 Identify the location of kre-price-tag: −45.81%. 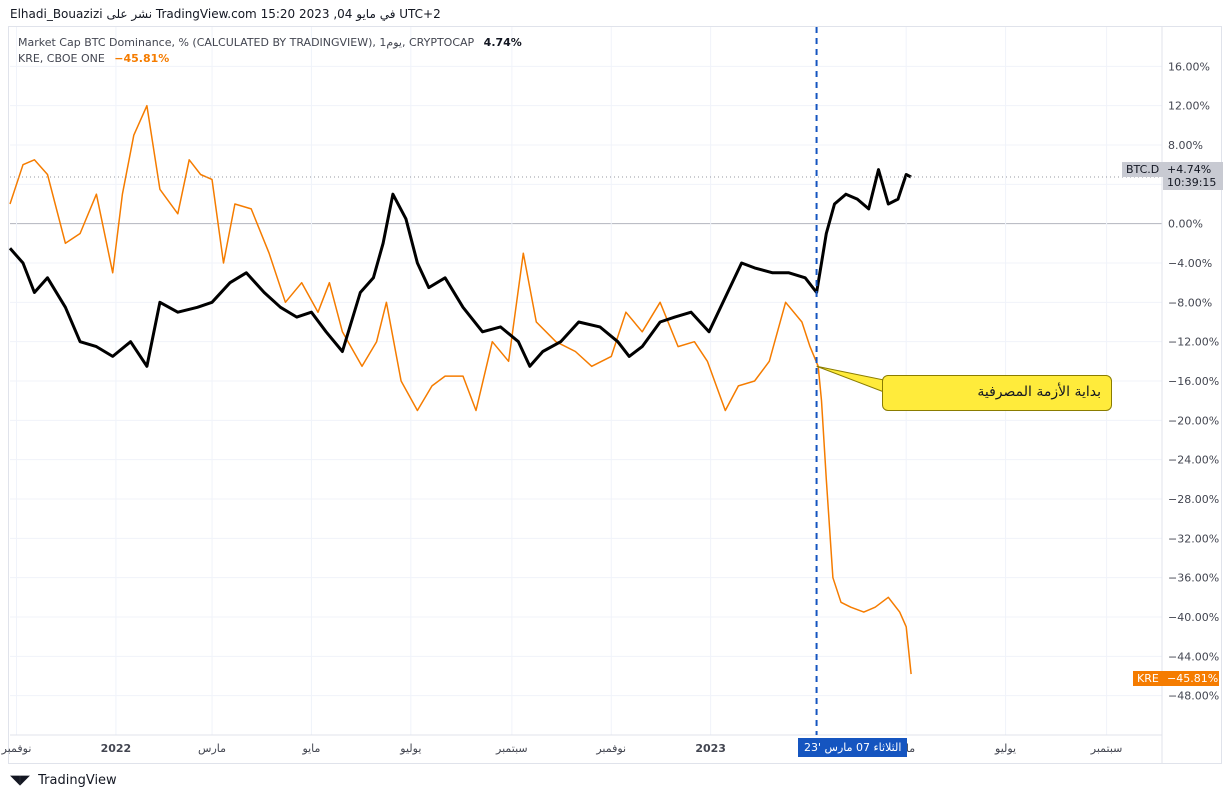
(1191, 678).